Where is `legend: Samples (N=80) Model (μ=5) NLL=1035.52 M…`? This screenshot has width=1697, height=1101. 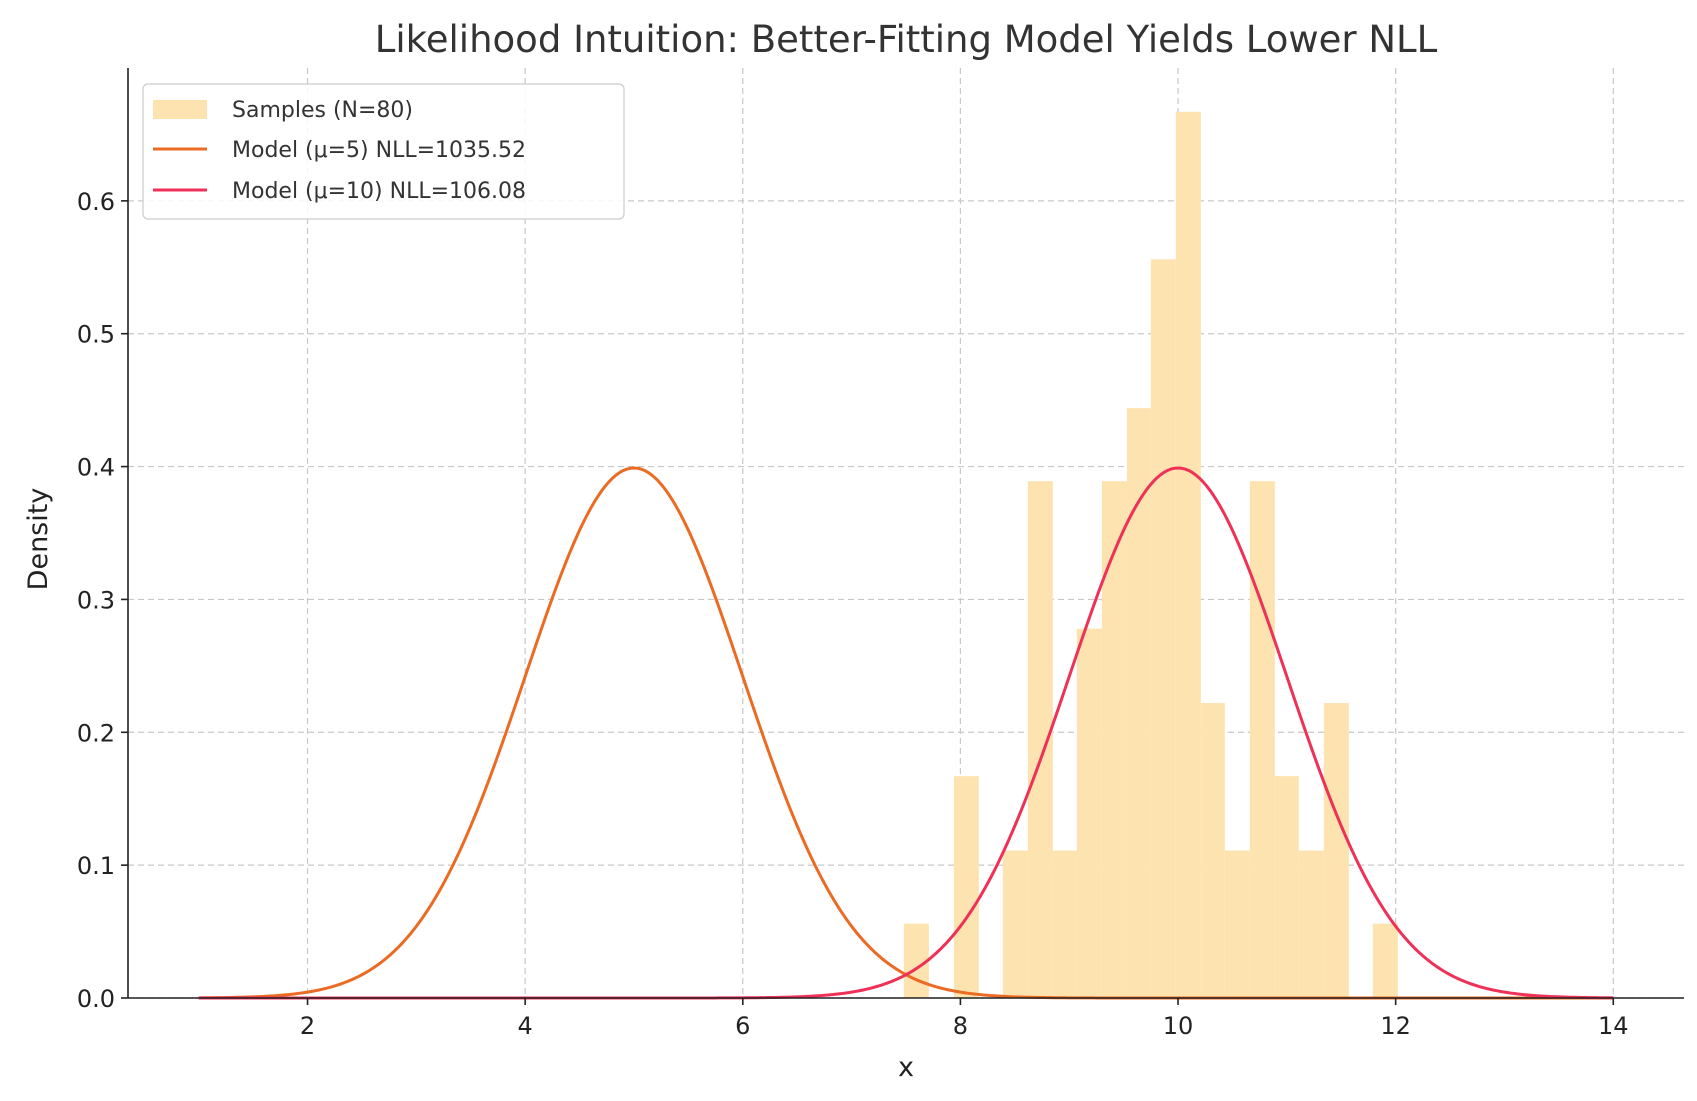
legend: Samples (N=80) Model (μ=5) NLL=1035.52 M… is located at coordinates (383, 151).